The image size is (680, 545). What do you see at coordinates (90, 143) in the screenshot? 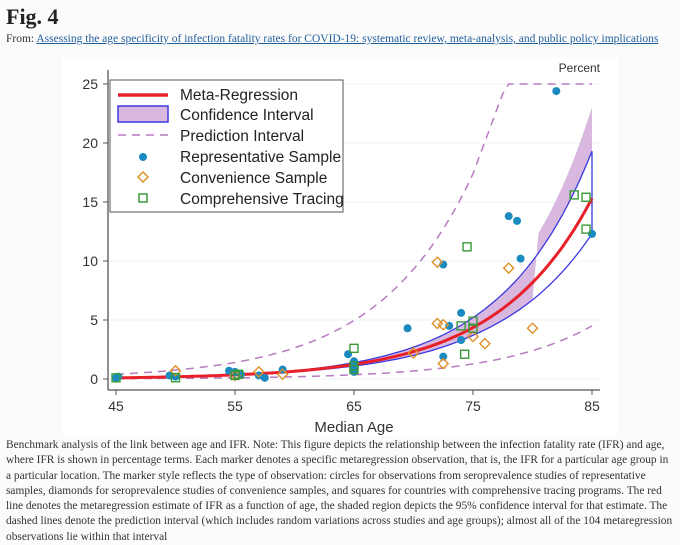
I see `y-tick-label: 20` at bounding box center [90, 143].